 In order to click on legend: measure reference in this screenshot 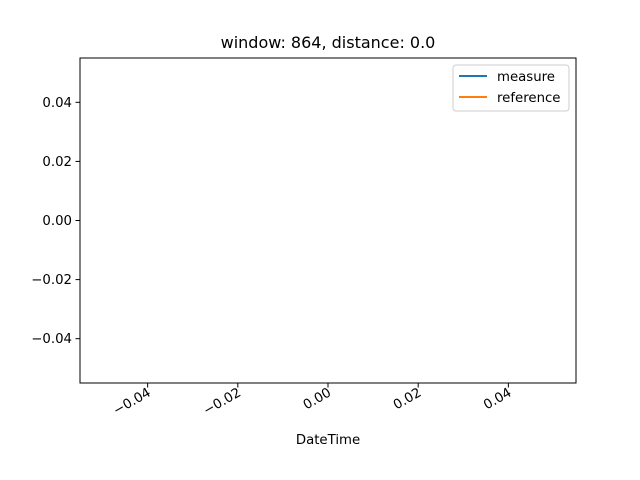, I will do `click(511, 88)`.